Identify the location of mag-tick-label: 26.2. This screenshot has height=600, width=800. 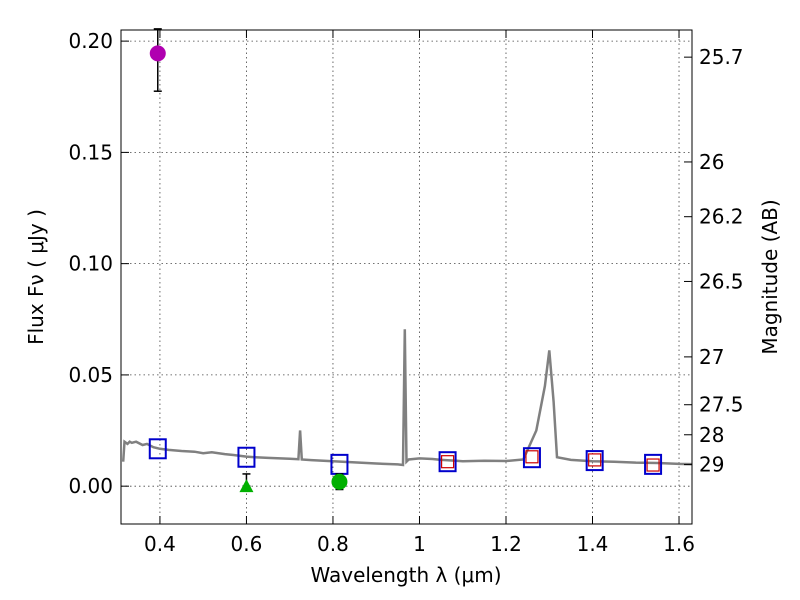
(721, 217).